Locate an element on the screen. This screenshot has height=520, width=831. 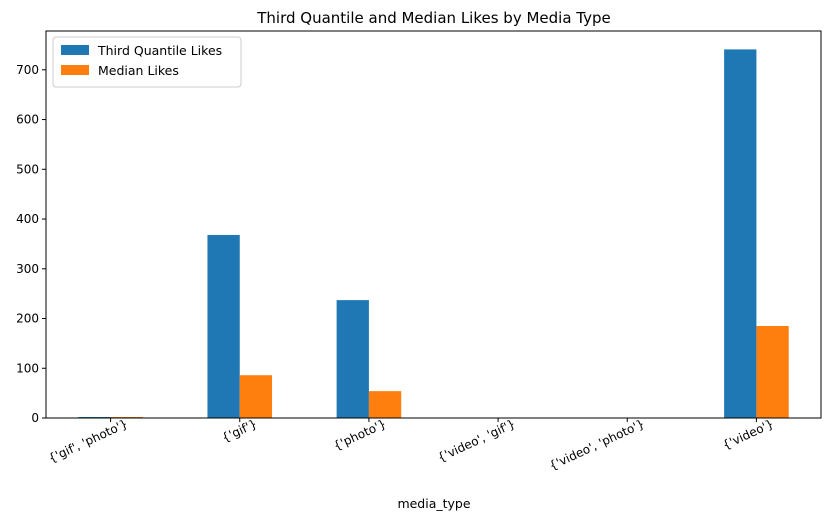
y-tick-label: 200 is located at coordinates (27, 319).